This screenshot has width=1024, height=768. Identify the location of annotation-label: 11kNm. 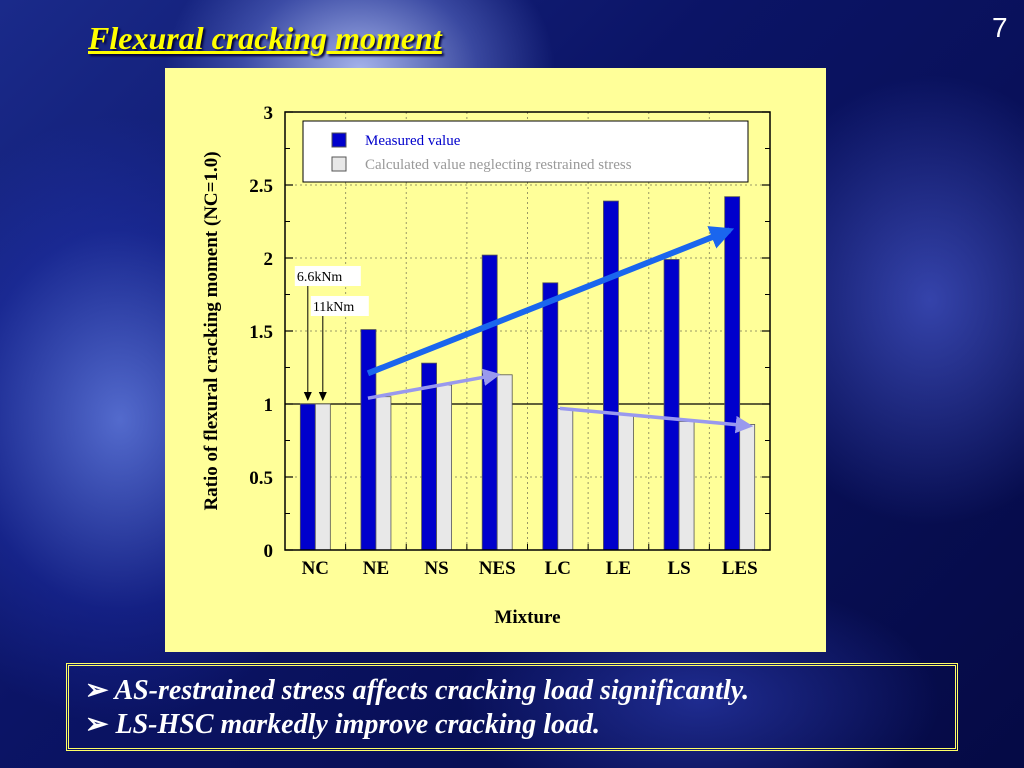
(334, 307).